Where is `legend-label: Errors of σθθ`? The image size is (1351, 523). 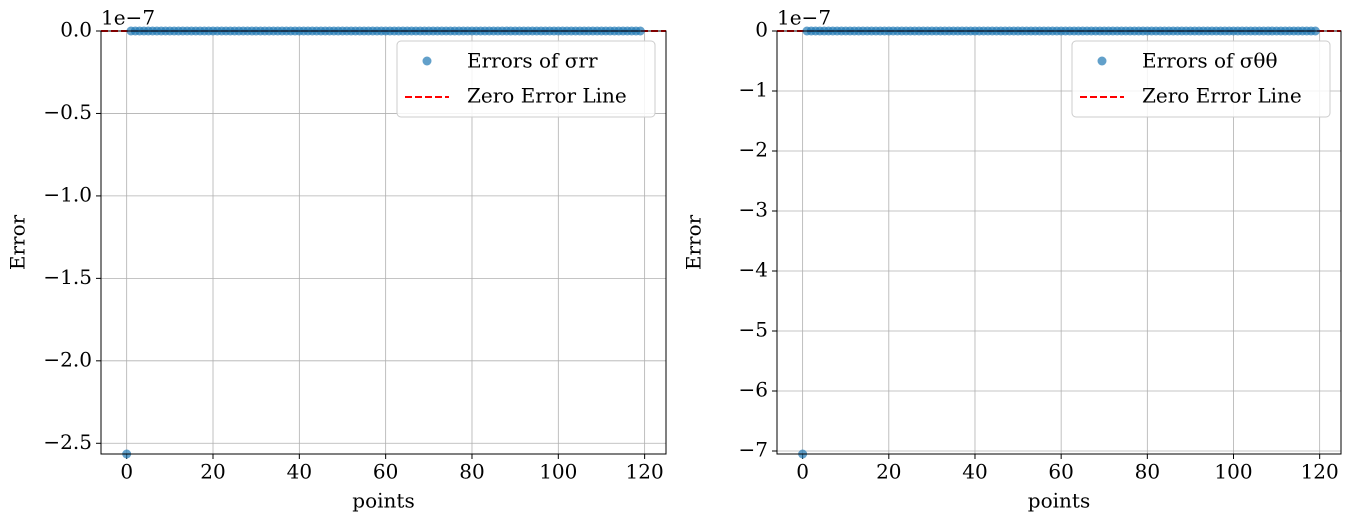
legend-label: Errors of σθθ is located at coordinates (1209, 61).